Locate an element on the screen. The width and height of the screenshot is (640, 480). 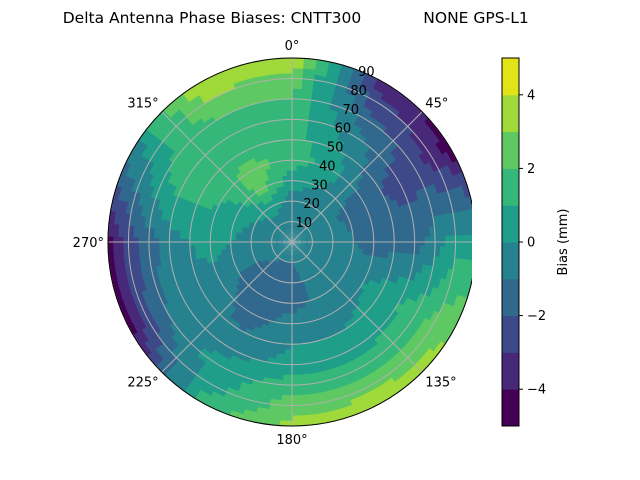
angular-gridline is located at coordinates (227, 177).